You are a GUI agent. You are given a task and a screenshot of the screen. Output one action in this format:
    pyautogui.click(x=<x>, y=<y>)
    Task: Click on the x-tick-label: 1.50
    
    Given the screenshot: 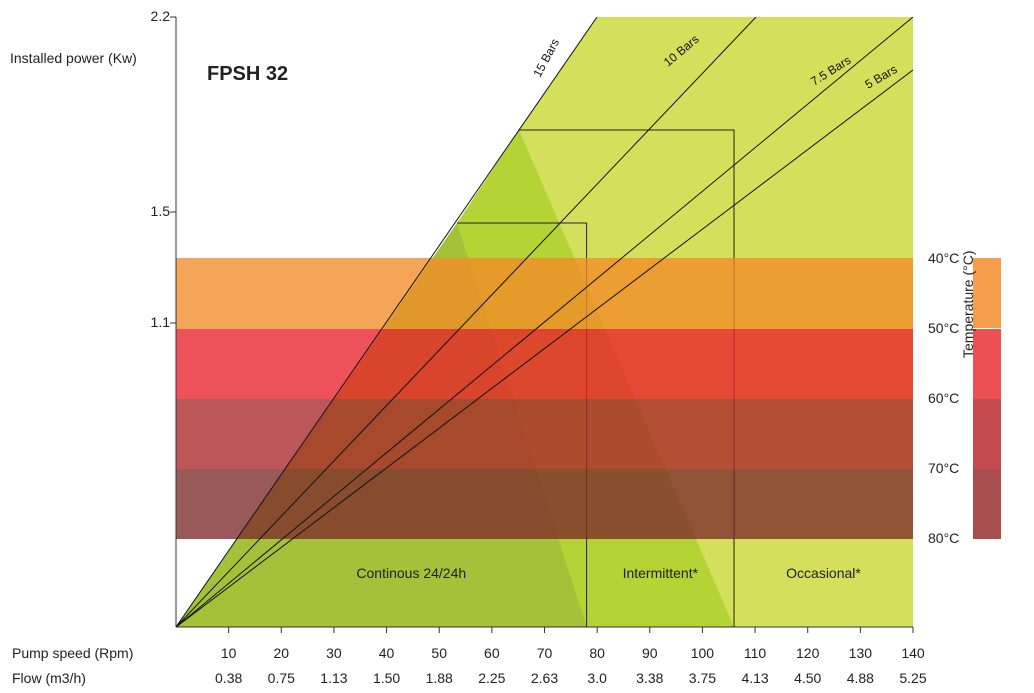 What is the action you would take?
    pyautogui.click(x=386, y=678)
    